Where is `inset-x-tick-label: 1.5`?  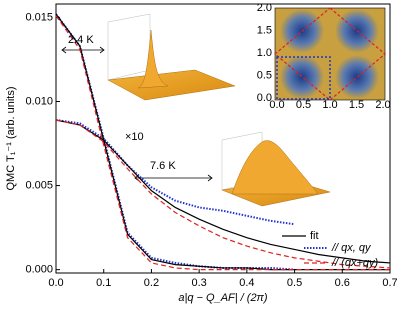
inset-x-tick-label: 1.5 is located at coordinates (356, 105).